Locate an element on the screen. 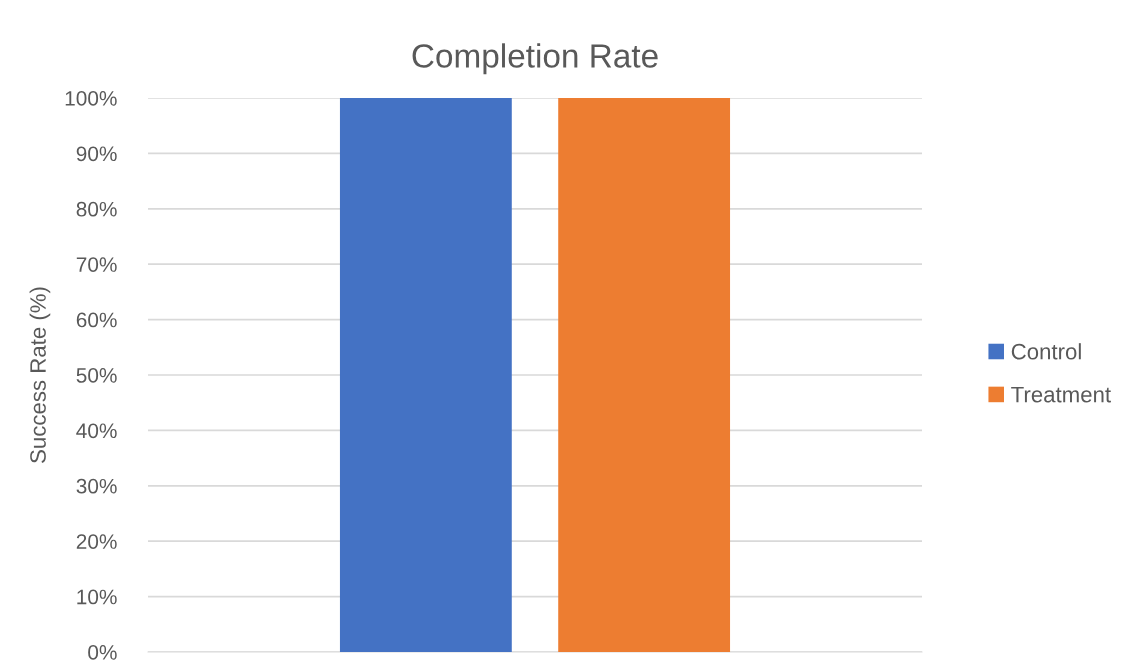 Image resolution: width=1141 pixels, height=668 pixels. y-tick-label: 0% is located at coordinates (102, 652).